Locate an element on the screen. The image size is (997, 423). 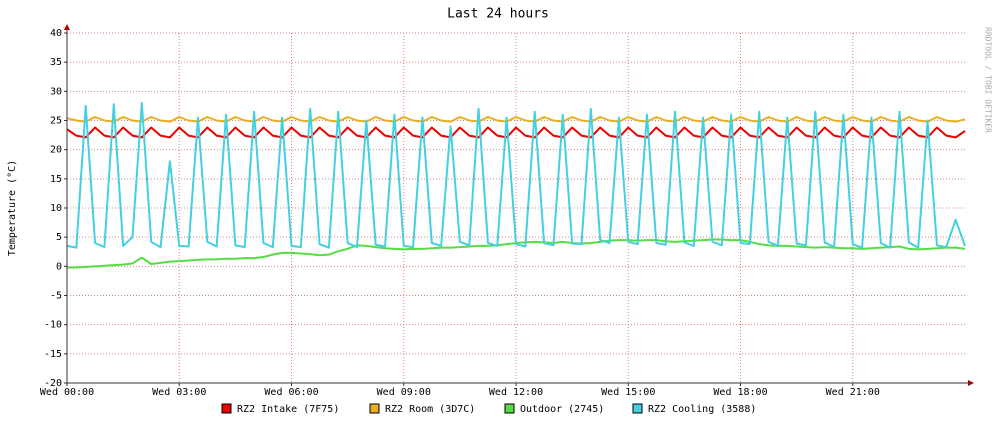
legend-label: RZ2 Intake (7F75) is located at coordinates (288, 409).